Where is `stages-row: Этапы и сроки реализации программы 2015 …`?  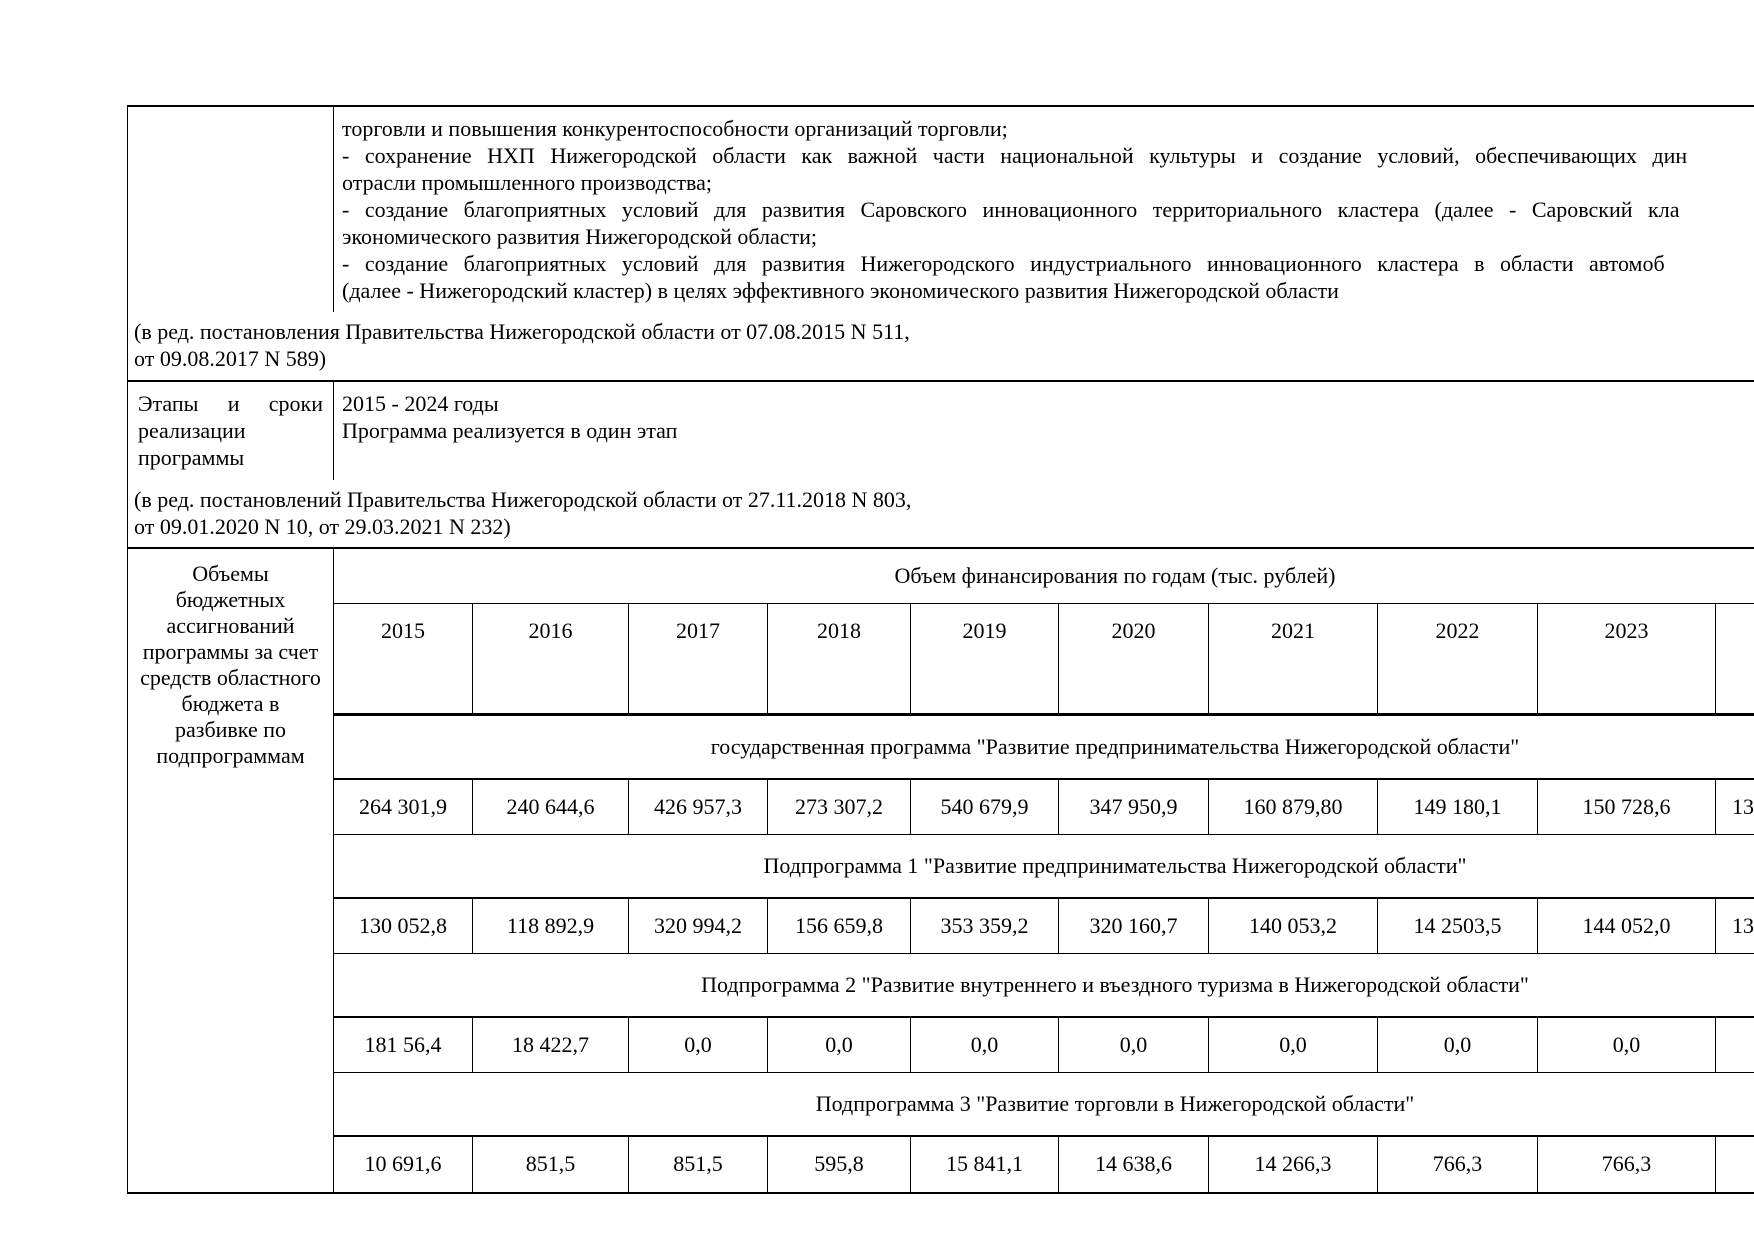
stages-row: Этапы и сроки реализации программы 2015 … is located at coordinates (941, 430).